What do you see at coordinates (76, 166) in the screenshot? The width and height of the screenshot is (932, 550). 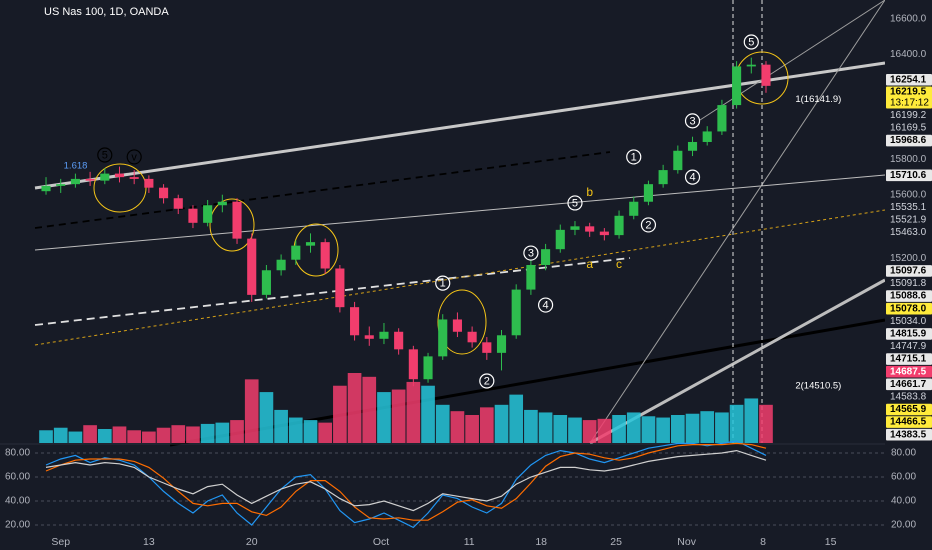 I see `fib-label: 1.618` at bounding box center [76, 166].